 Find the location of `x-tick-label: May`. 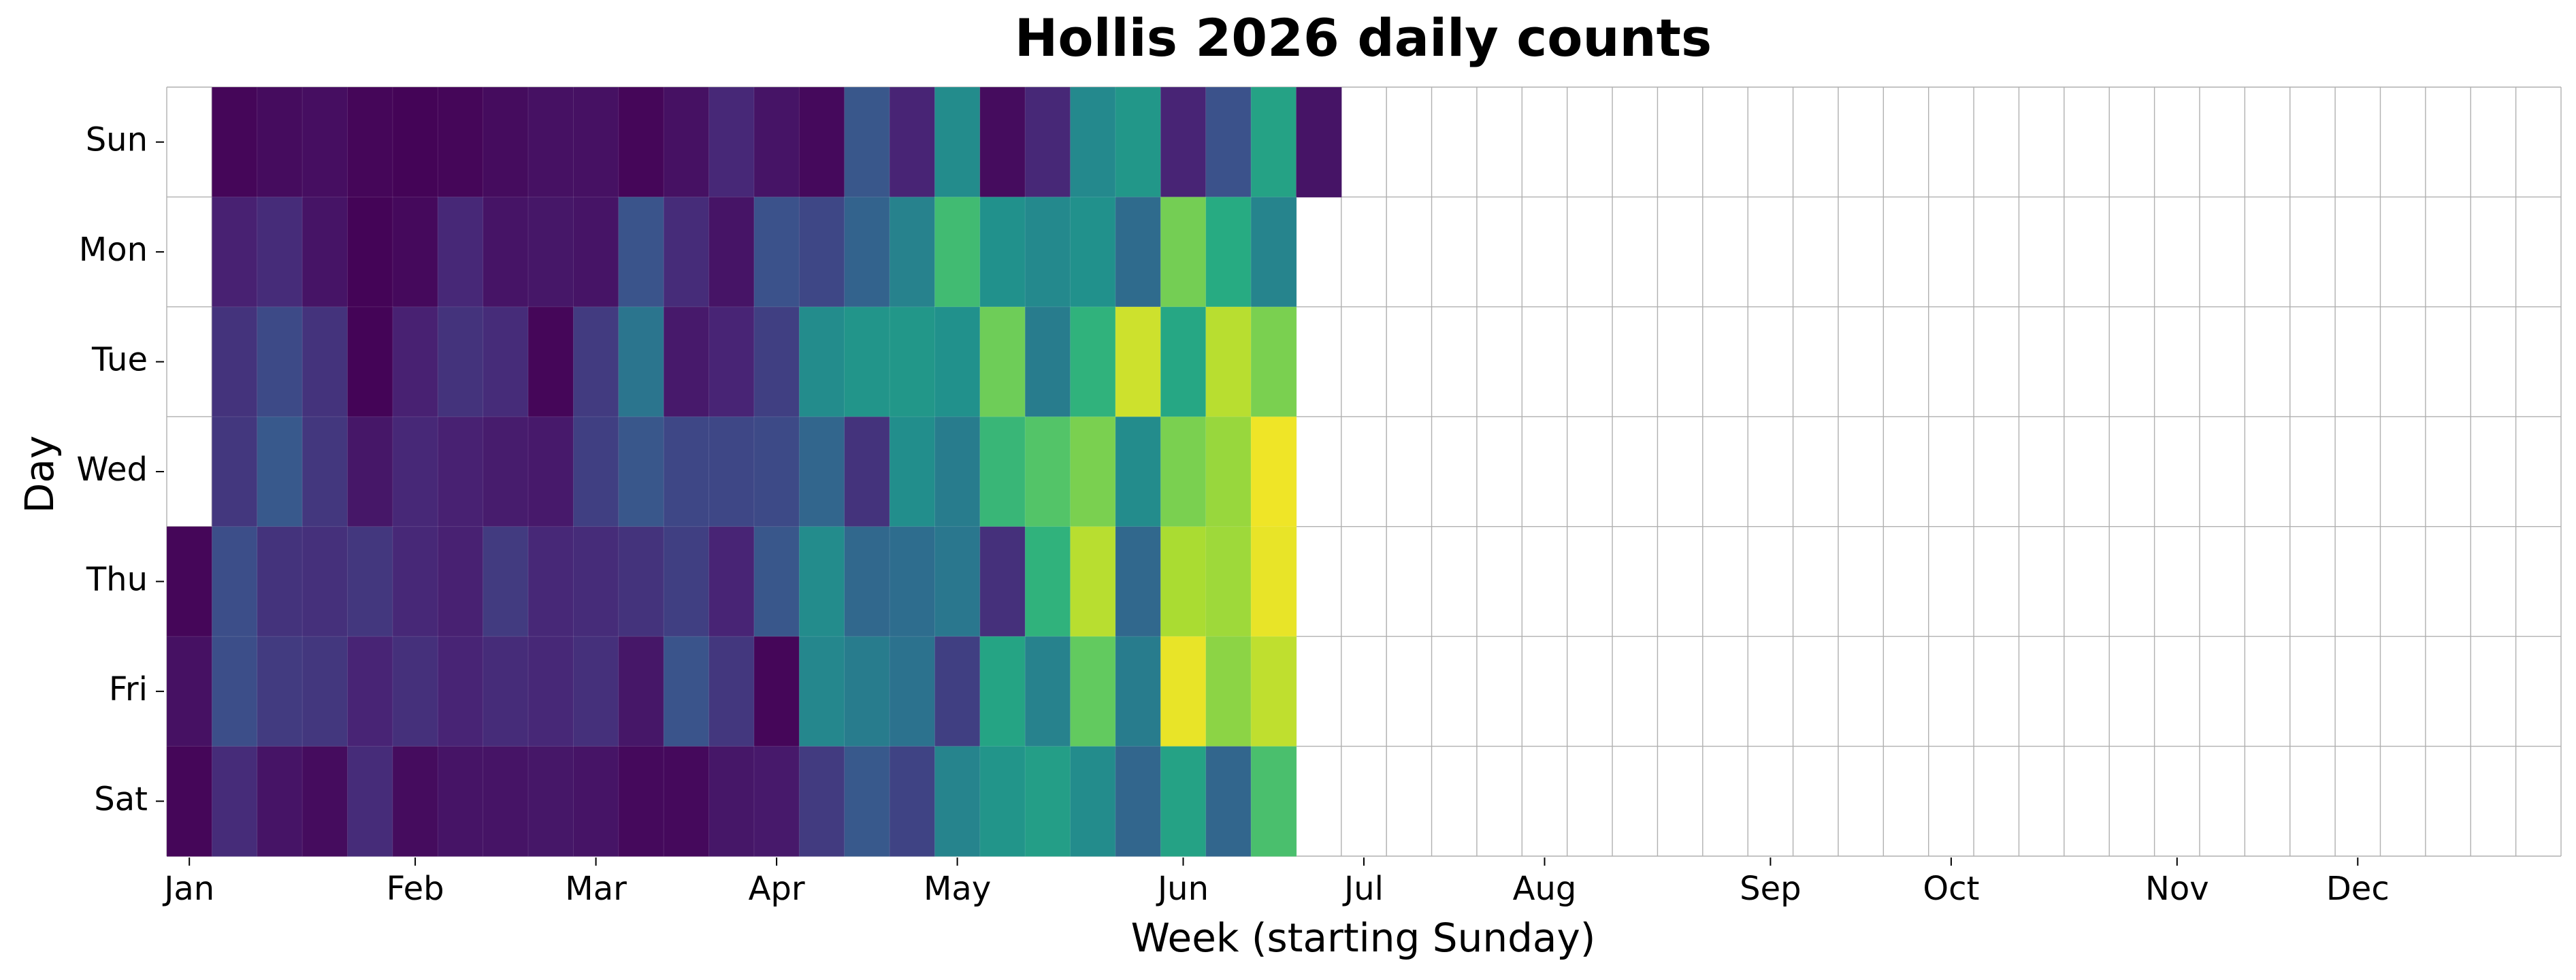

x-tick-label: May is located at coordinates (957, 889).